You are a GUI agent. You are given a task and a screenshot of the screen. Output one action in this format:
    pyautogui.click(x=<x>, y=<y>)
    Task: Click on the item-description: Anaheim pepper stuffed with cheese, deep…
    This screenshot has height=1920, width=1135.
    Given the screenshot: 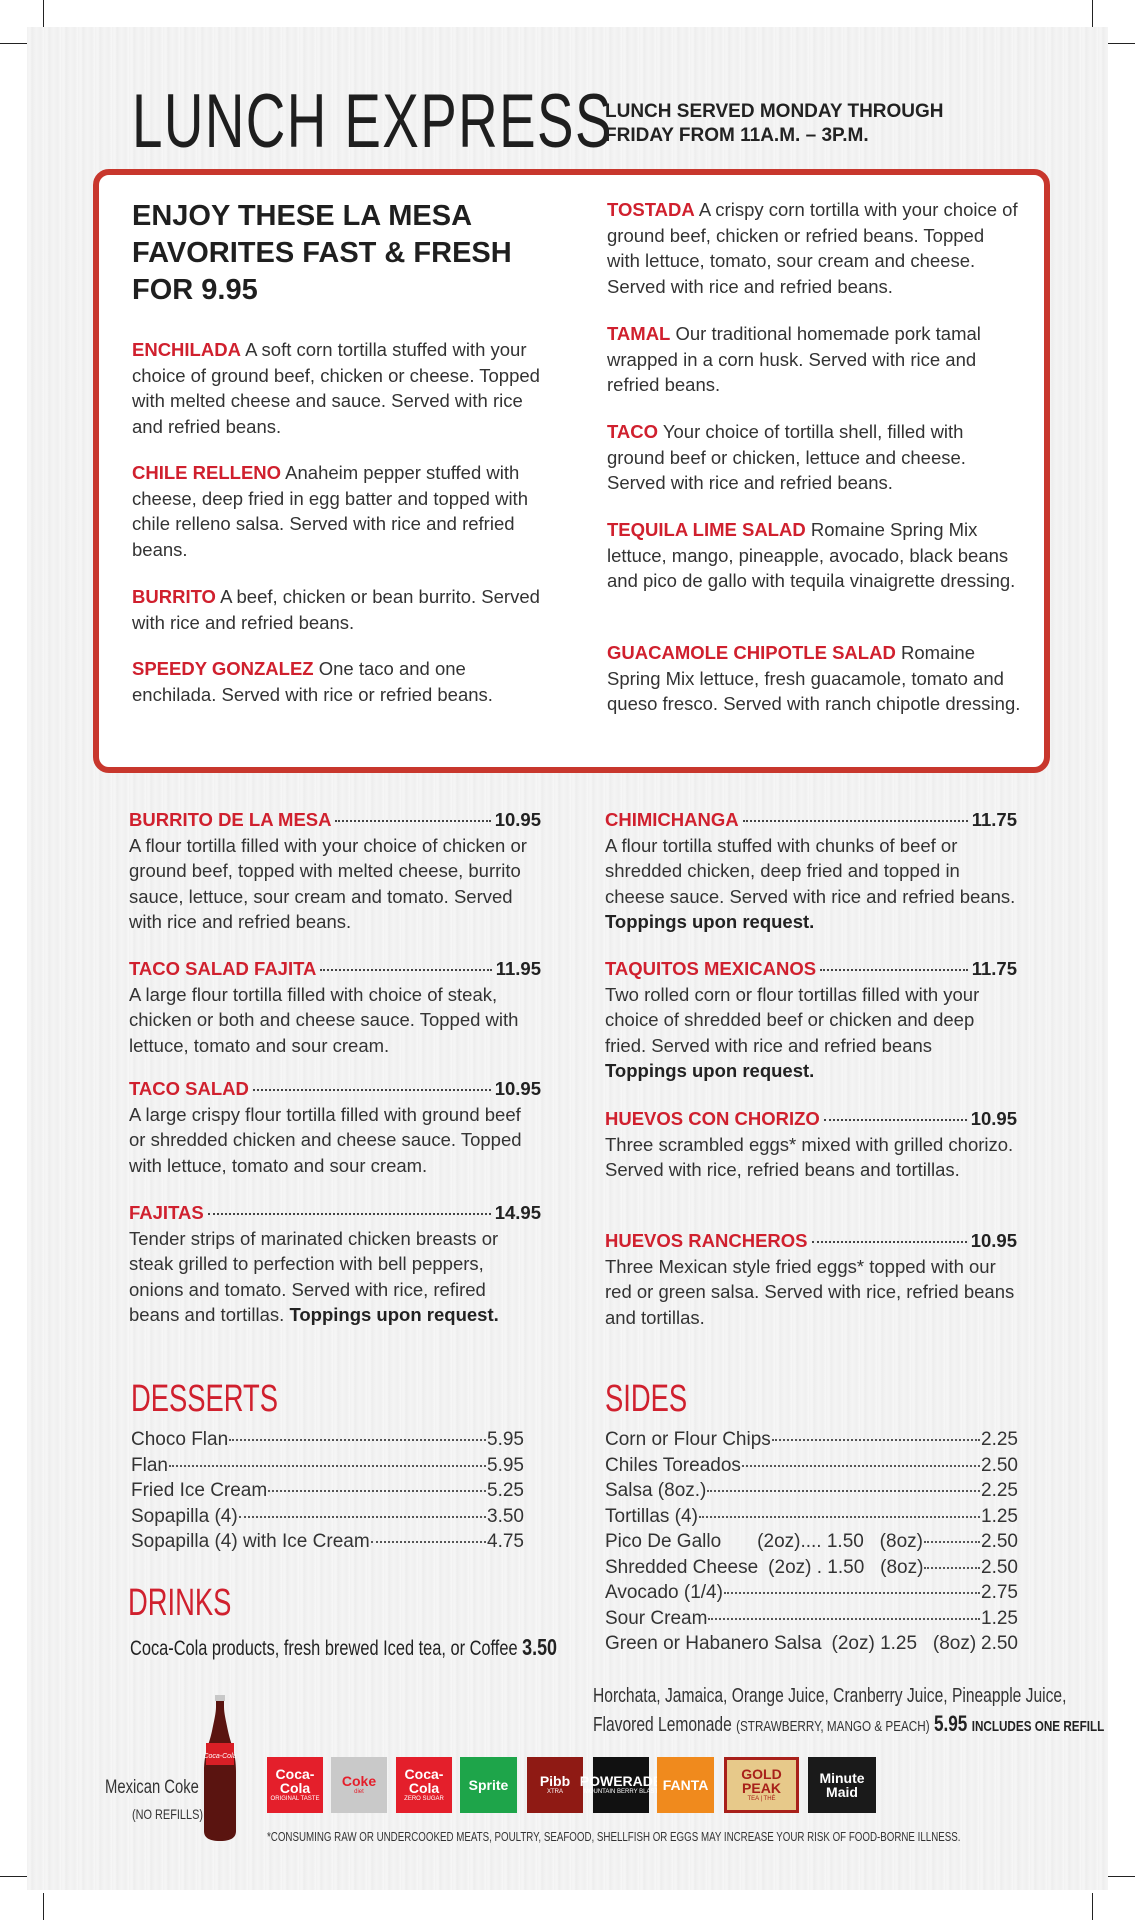 What is the action you would take?
    pyautogui.click(x=330, y=511)
    